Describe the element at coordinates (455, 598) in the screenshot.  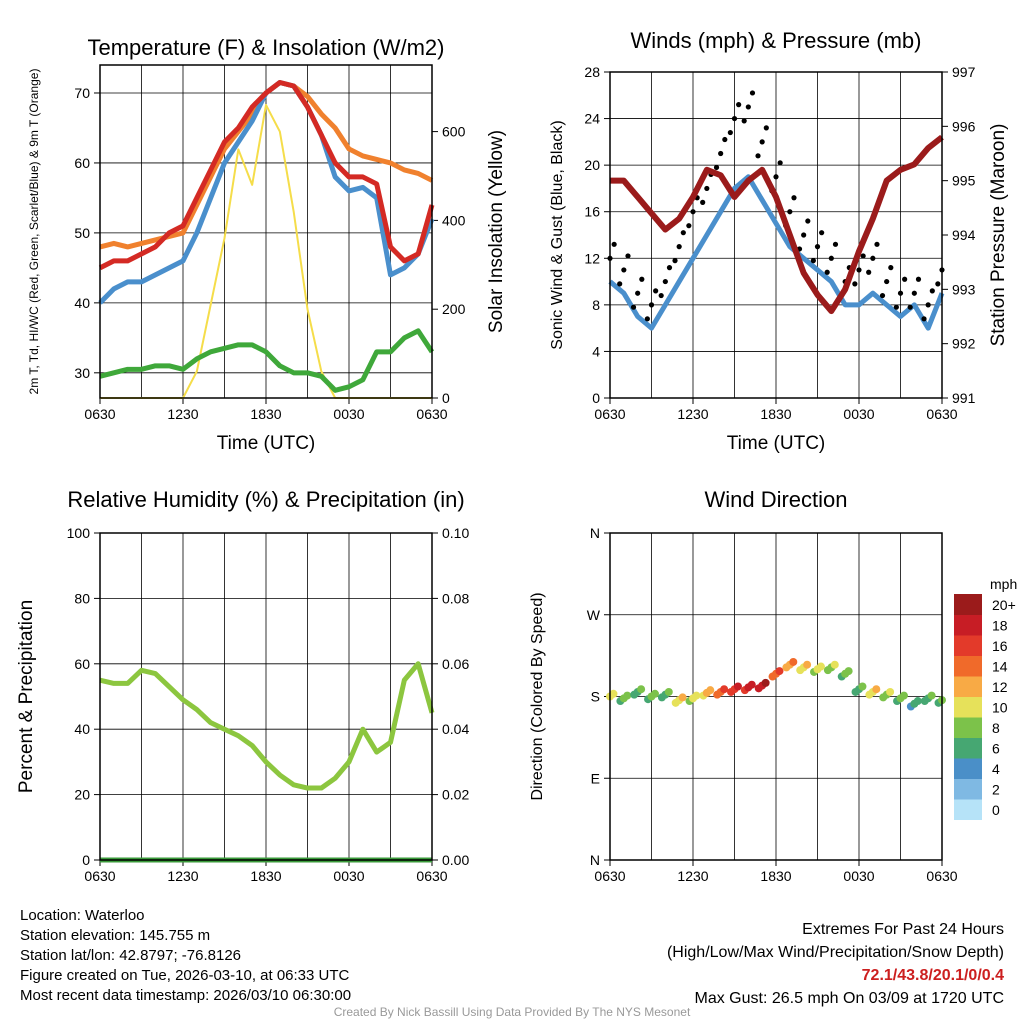
I see `y2-tick-label: 0.08` at that location.